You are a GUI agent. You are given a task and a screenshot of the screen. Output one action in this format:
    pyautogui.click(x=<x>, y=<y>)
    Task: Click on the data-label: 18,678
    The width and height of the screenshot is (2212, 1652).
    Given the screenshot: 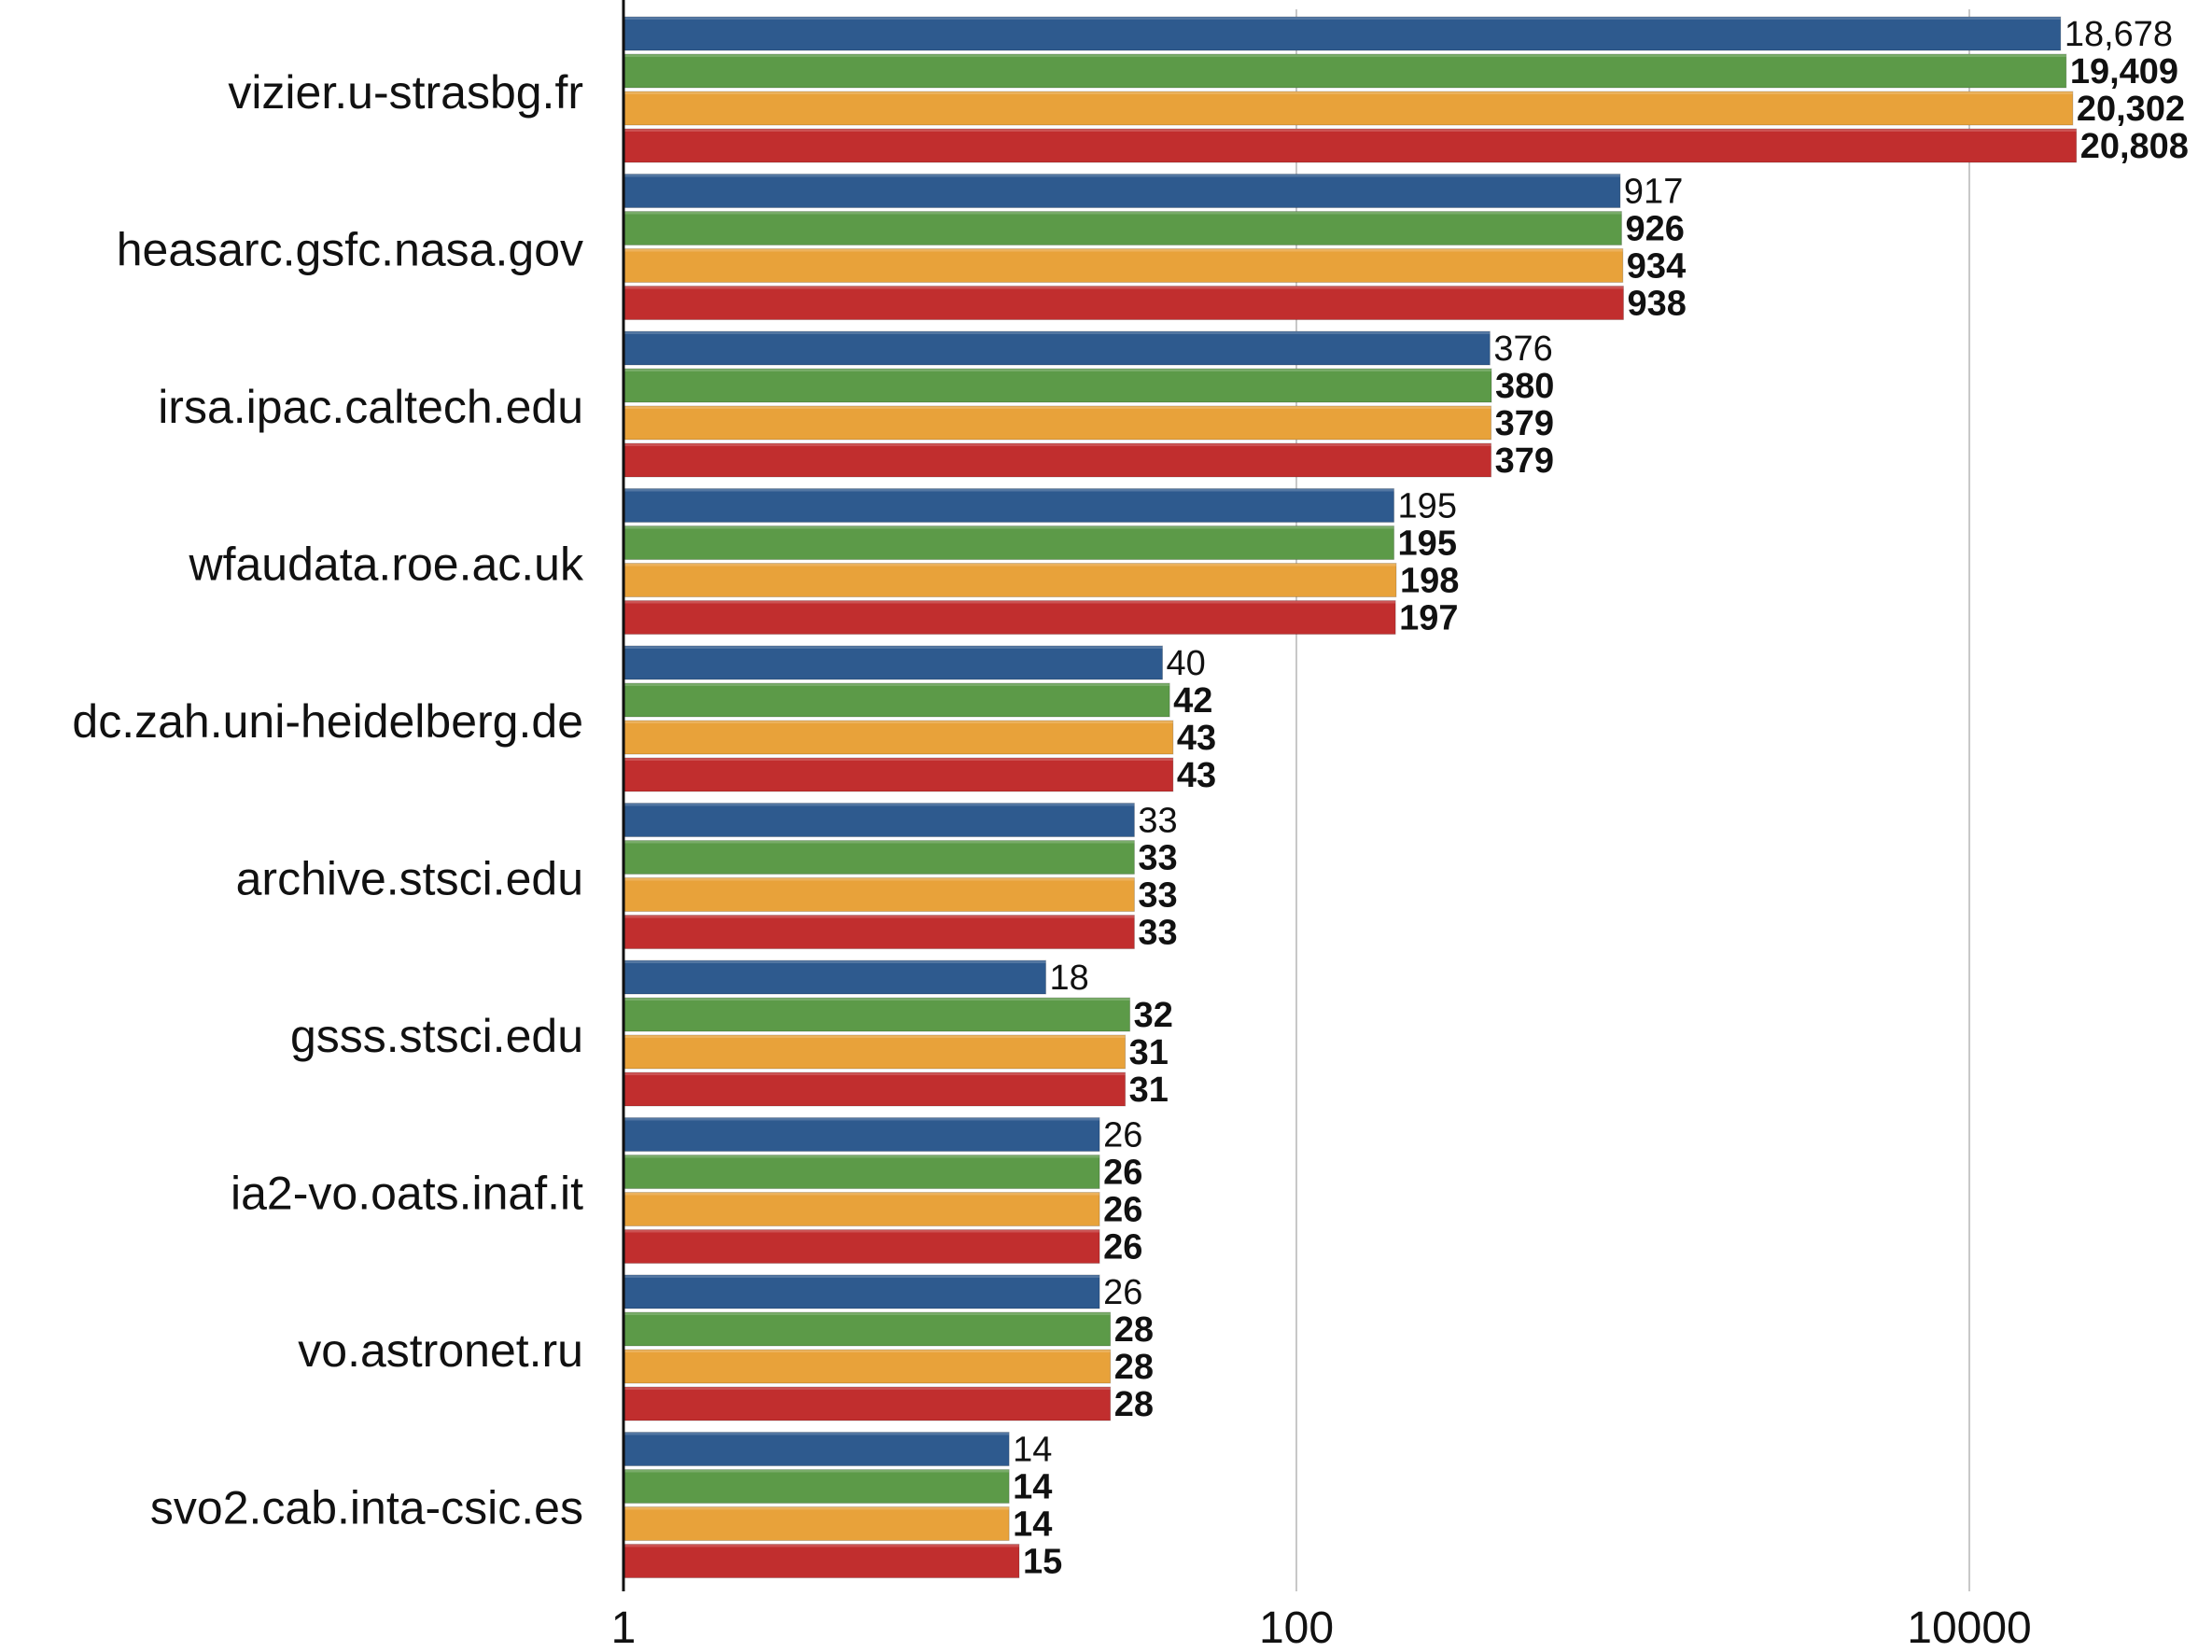 What is the action you would take?
    pyautogui.click(x=2119, y=34)
    